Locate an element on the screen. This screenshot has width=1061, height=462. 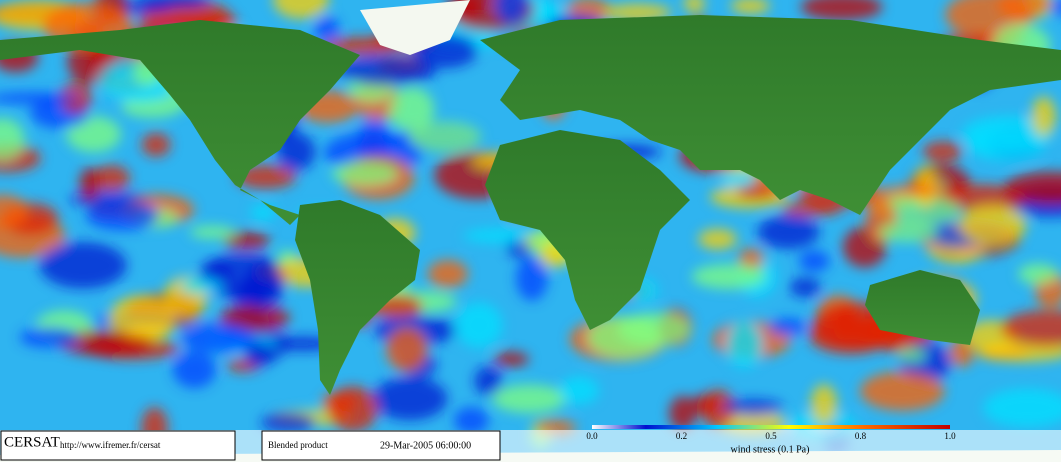
south-america is located at coordinates (357, 297).